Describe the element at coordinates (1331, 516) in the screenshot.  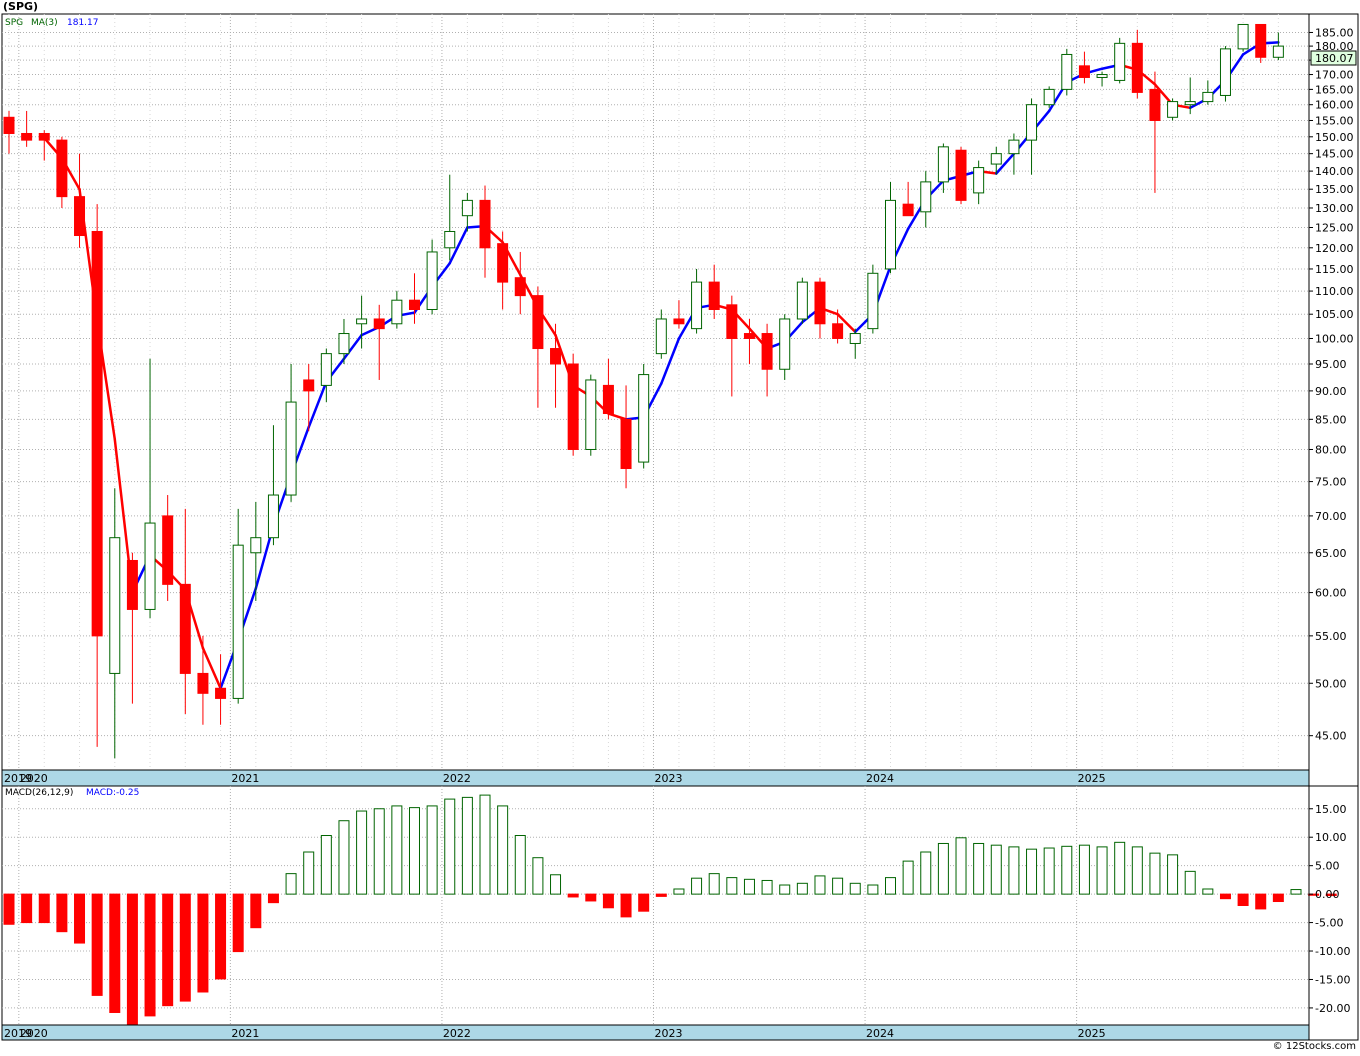
I see `price-tick-label: 70.00` at that location.